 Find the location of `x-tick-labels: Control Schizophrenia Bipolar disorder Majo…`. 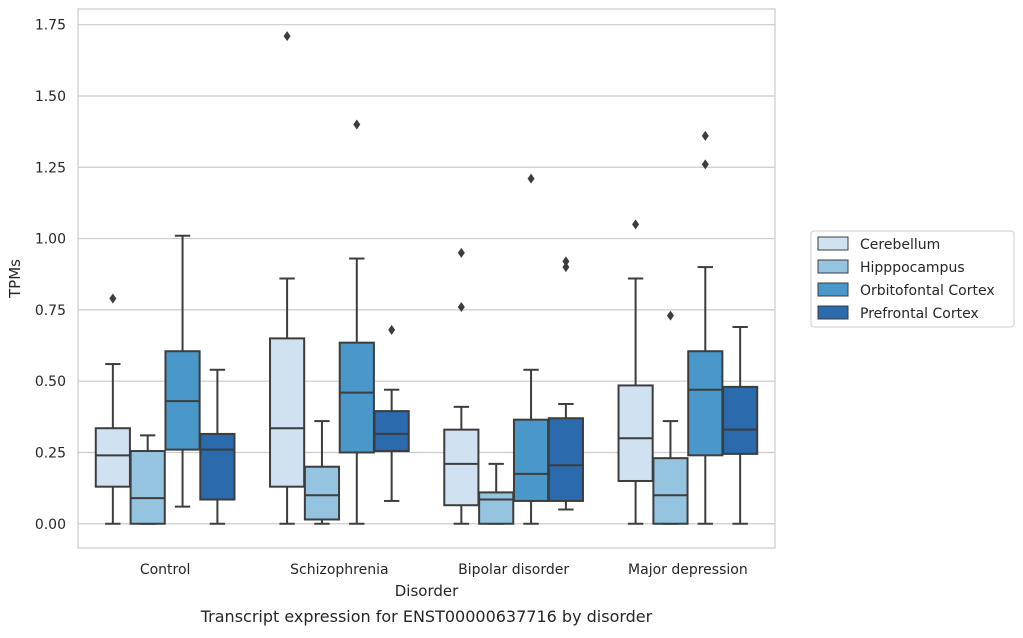

x-tick-labels: Control Schizophrenia Bipolar disorder Majo… is located at coordinates (444, 570).